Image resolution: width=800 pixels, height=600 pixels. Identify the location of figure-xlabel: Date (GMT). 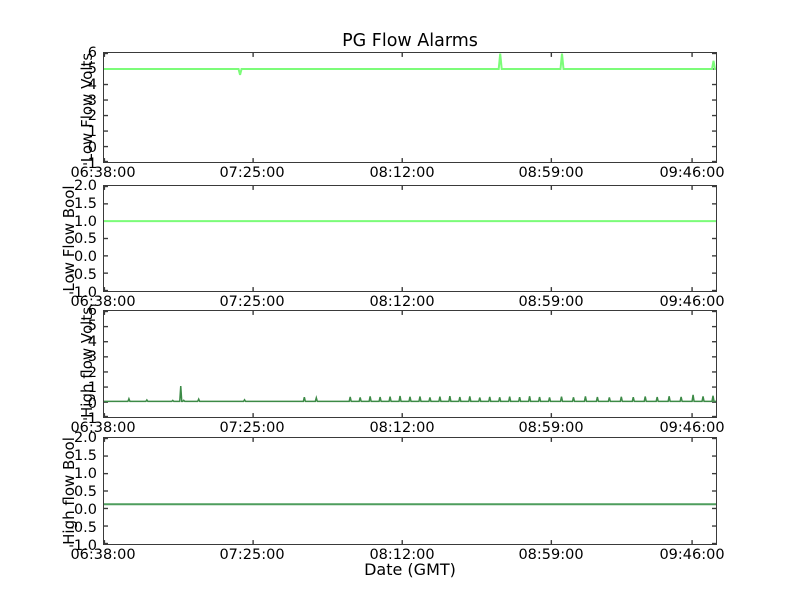
(410, 569).